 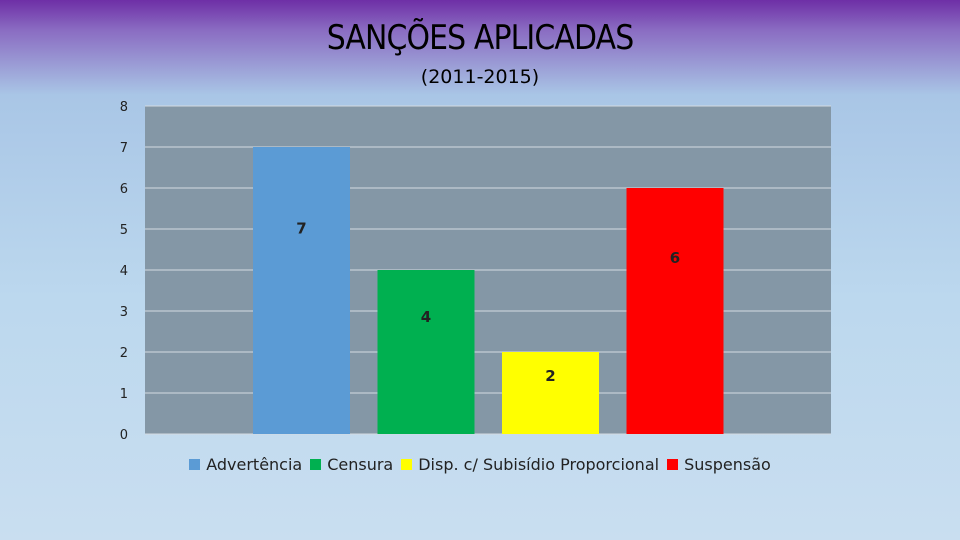 I want to click on chart-title: SANÇÕES APLICADAS, so click(x=480, y=38).